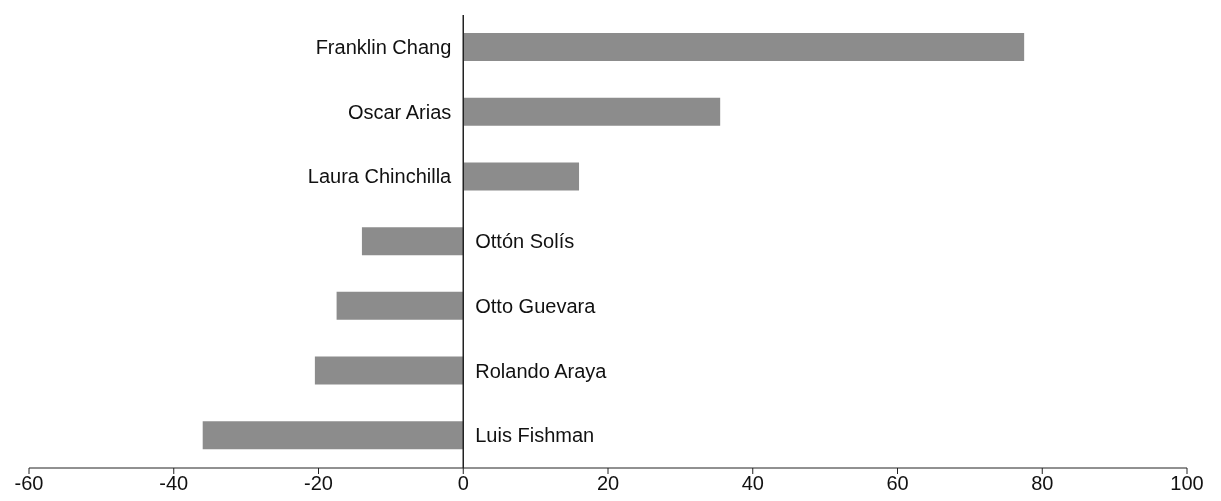 The height and width of the screenshot is (501, 1221). I want to click on y-tick-label: Otto Guevara, so click(536, 305).